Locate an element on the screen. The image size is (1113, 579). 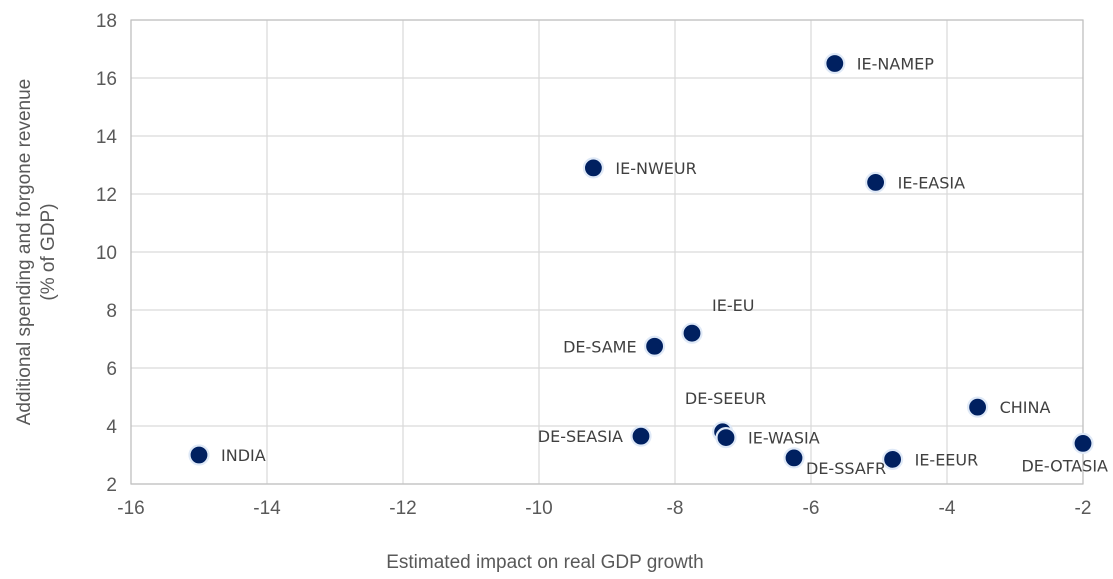
data-label: DE-SSAFR is located at coordinates (846, 468).